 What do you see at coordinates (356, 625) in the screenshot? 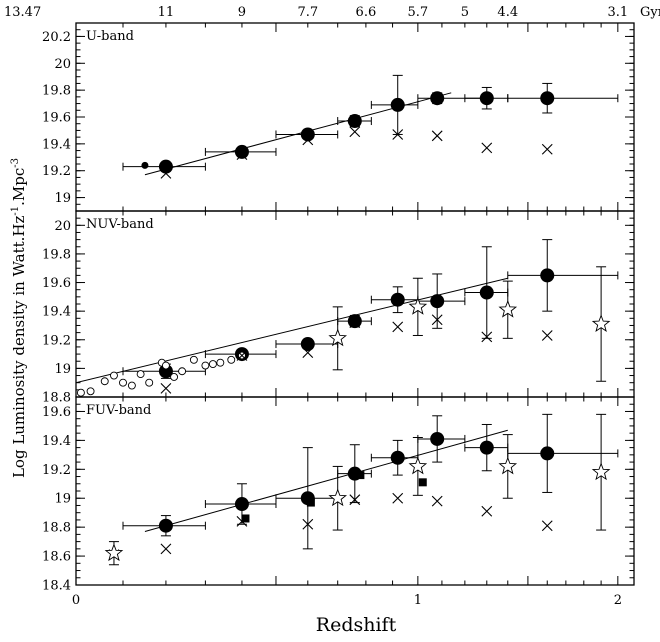
I see `x-axis-title: Redshift` at bounding box center [356, 625].